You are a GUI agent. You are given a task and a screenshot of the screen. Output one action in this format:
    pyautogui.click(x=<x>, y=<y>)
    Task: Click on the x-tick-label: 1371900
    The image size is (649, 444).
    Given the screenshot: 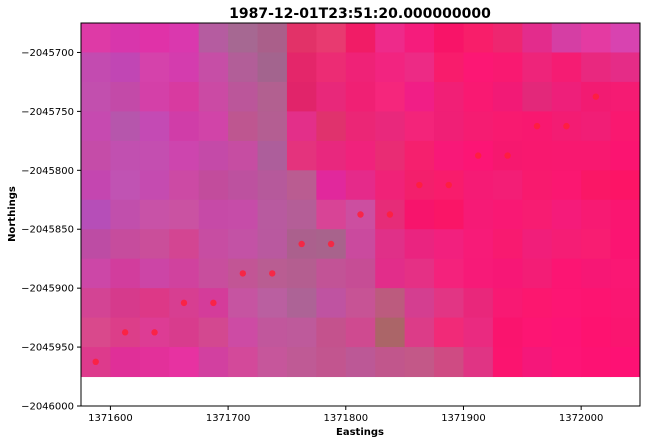 What is the action you would take?
    pyautogui.click(x=463, y=418)
    